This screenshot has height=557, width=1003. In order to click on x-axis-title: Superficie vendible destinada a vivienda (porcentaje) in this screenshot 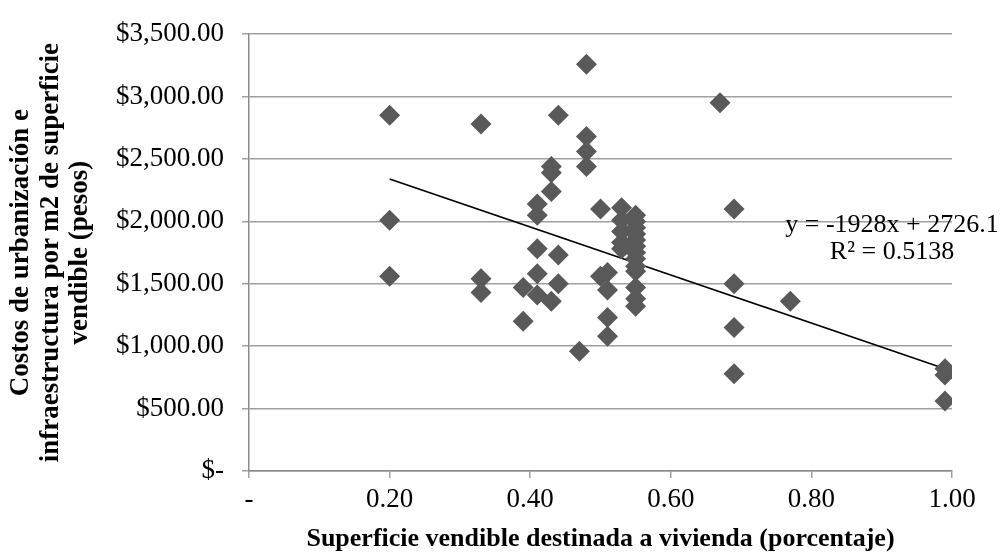, I will do `click(600, 538)`.